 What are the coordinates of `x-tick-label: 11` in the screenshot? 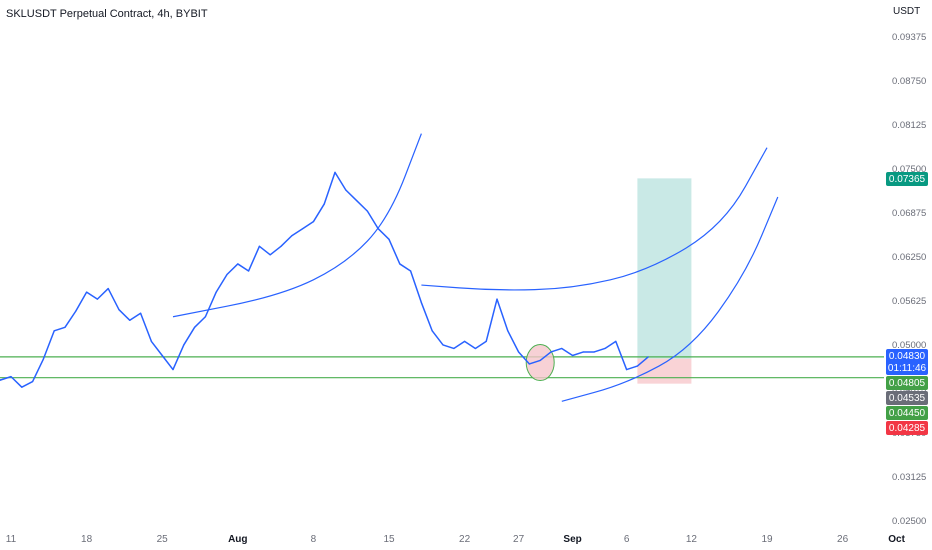 It's located at (11, 539).